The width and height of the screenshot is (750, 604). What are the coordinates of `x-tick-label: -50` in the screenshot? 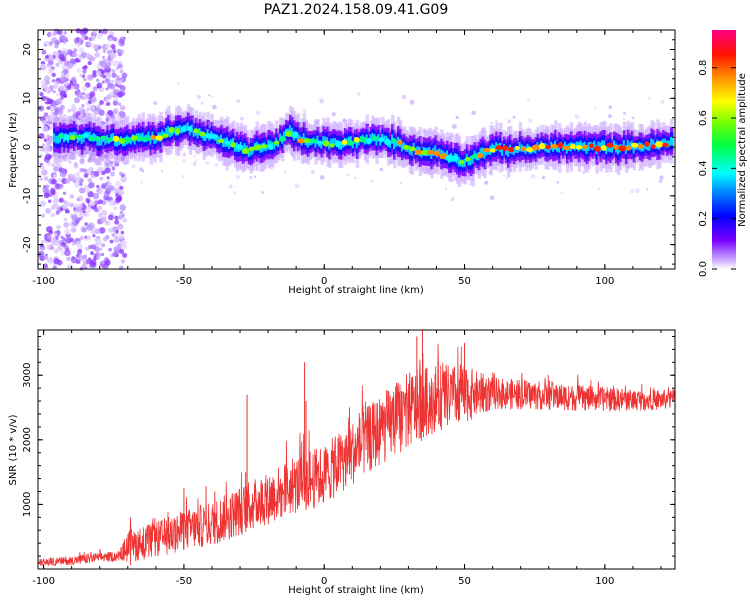 It's located at (184, 281).